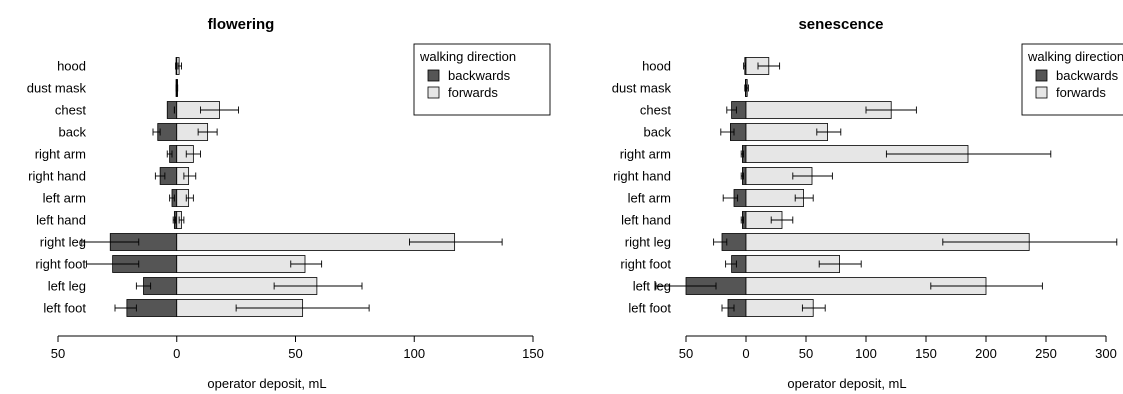  What do you see at coordinates (656, 66) in the screenshot?
I see `category-label: hood` at bounding box center [656, 66].